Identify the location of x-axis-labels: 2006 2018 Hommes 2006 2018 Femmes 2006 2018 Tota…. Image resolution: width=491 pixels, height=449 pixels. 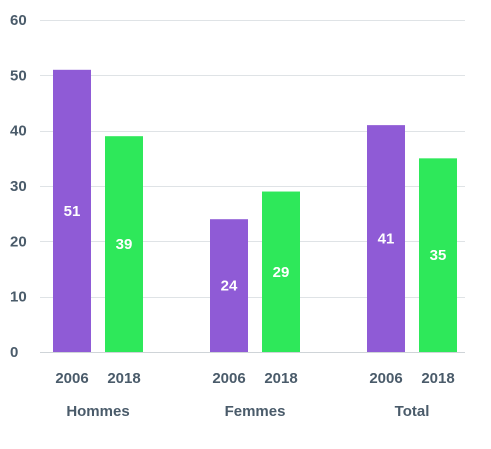
(254, 395).